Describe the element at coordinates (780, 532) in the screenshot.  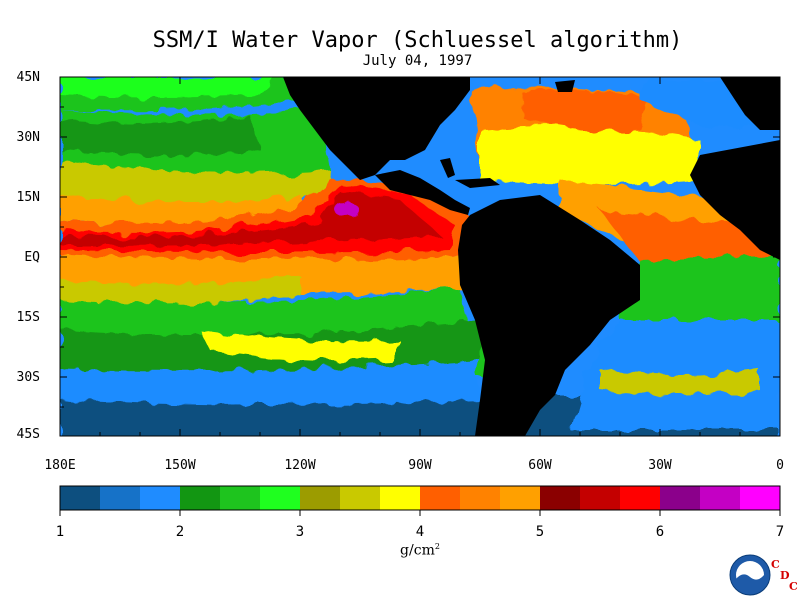
I see `colorbar-tick-7: 7` at that location.